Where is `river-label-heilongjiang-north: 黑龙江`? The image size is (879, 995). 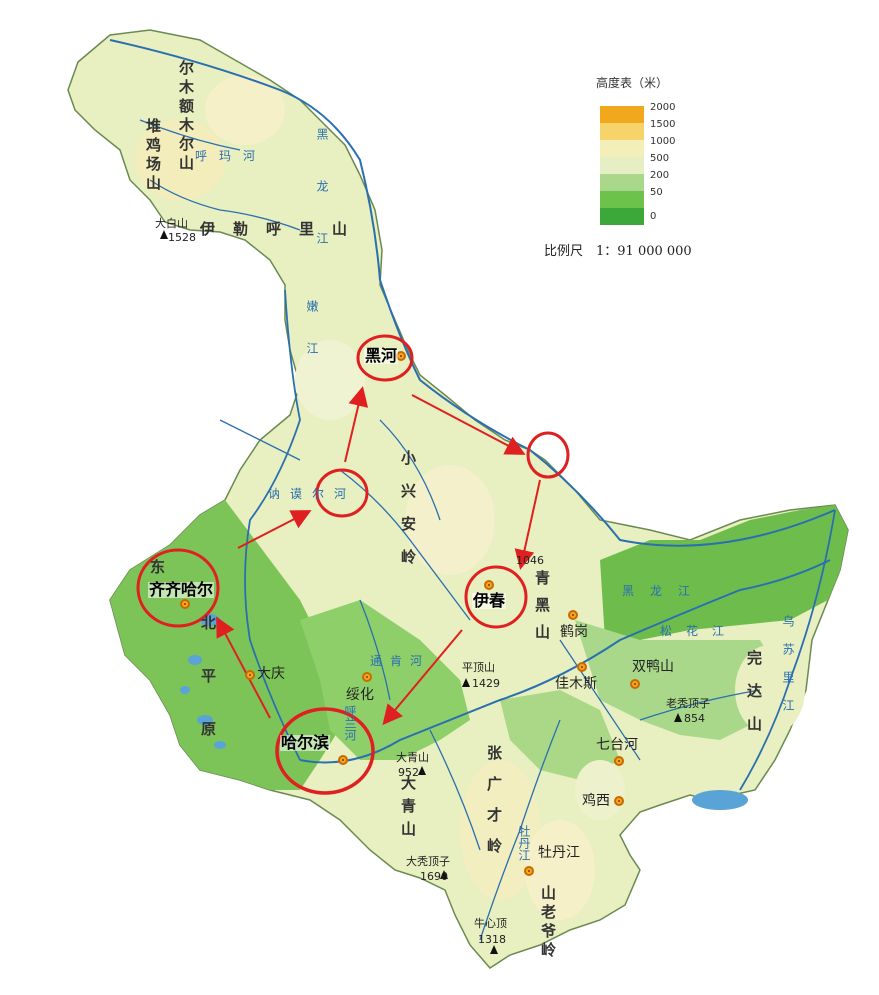
river-label-heilongjiang-north: 黑龙江 is located at coordinates (322, 206).